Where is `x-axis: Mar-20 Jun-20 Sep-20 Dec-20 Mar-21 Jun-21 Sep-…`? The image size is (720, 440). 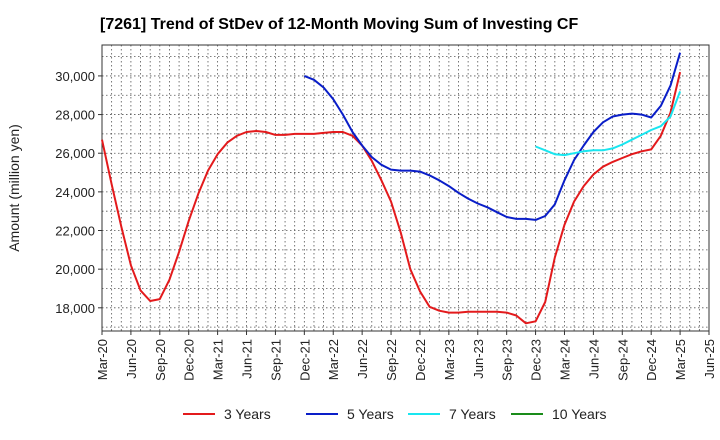 x-axis: Mar-20 Jun-20 Sep-20 Dec-20 Mar-21 Jun-21 Sep-… is located at coordinates (406, 356).